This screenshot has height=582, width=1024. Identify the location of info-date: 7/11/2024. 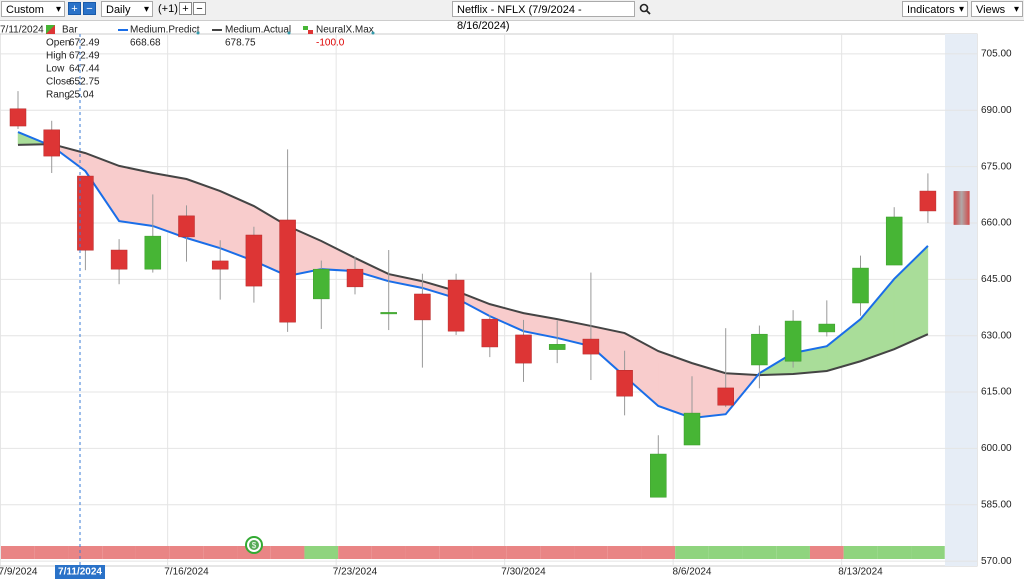
(22, 30).